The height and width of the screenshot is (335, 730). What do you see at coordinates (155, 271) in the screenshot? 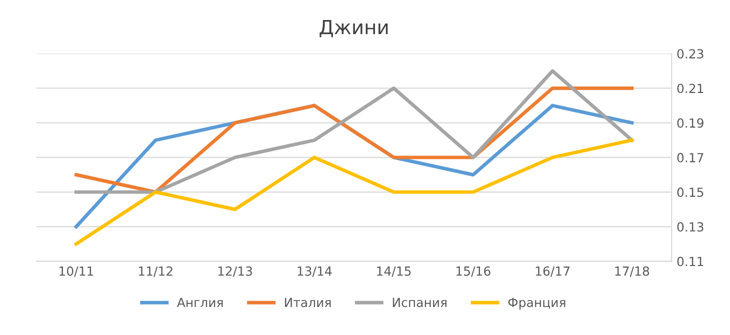
I see `x-tick-label: 11/12` at bounding box center [155, 271].